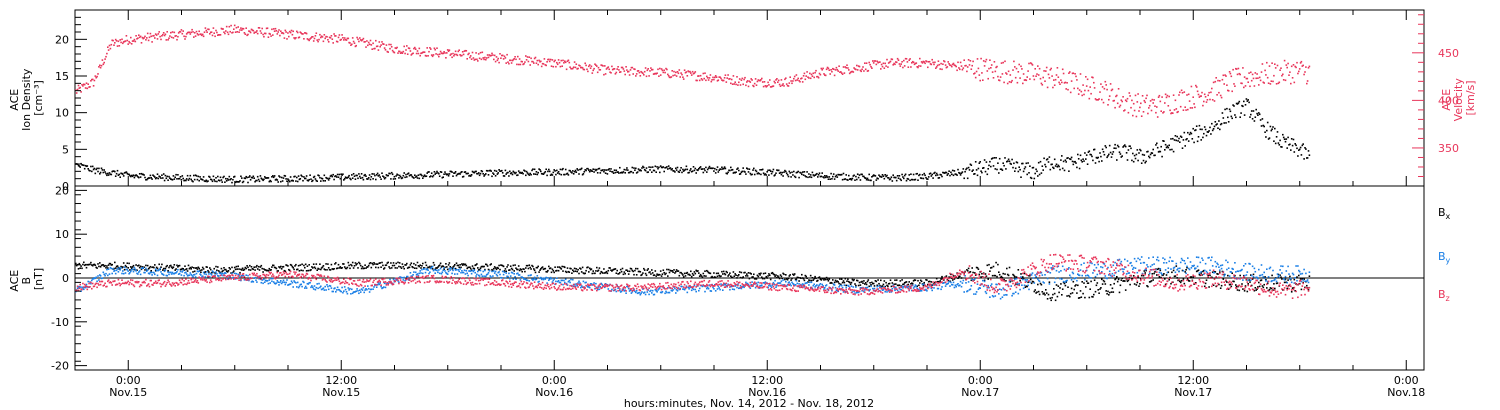 This screenshot has height=410, width=1500. I want to click on density-label-line-1: ACE, so click(14, 100).